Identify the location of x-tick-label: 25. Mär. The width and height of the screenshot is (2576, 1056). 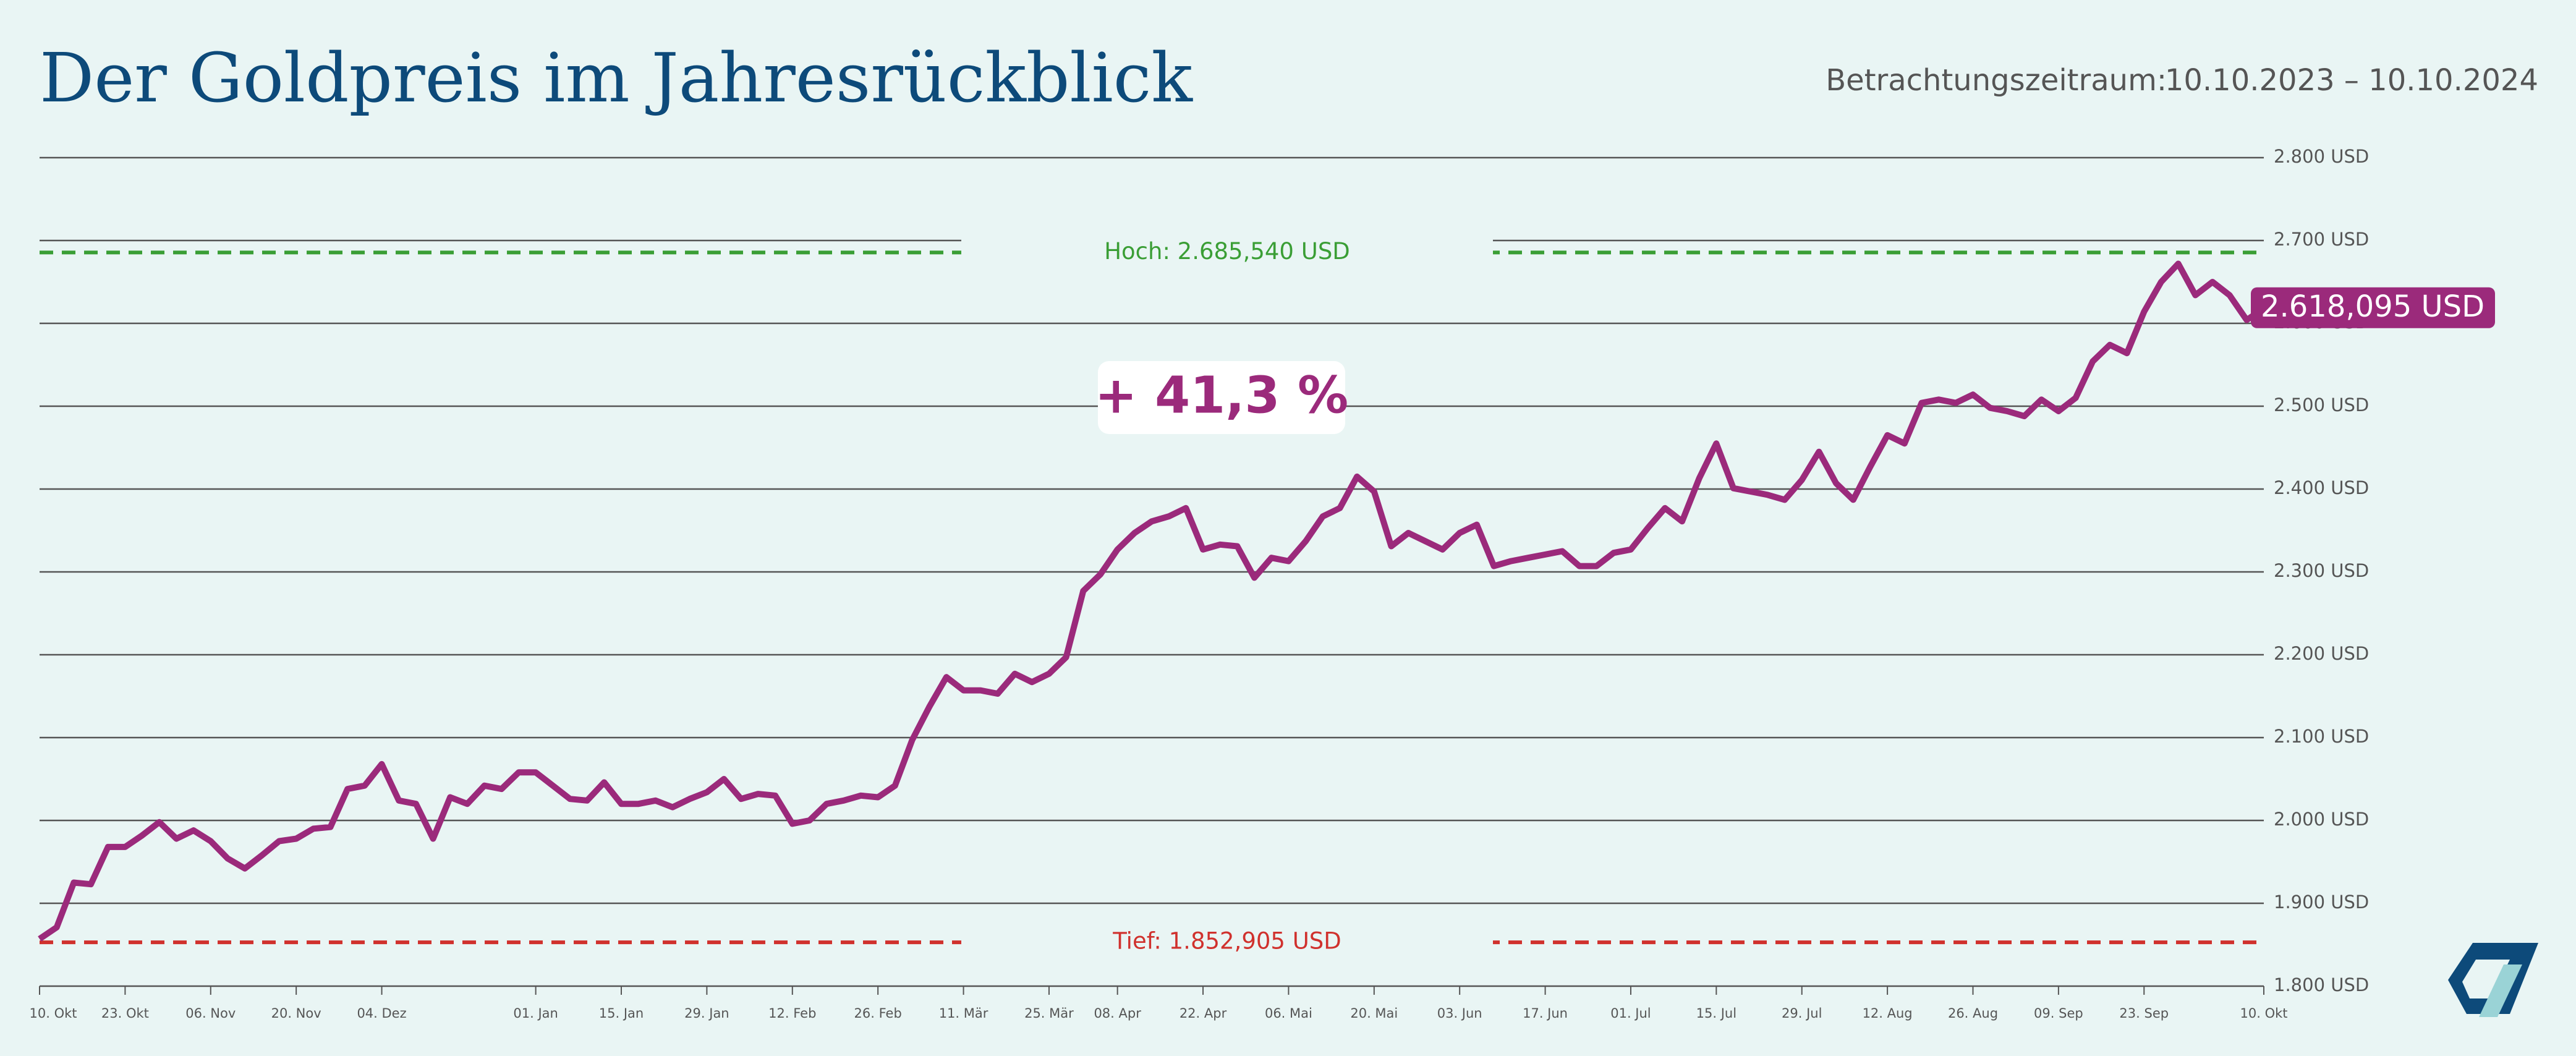
(1049, 1014).